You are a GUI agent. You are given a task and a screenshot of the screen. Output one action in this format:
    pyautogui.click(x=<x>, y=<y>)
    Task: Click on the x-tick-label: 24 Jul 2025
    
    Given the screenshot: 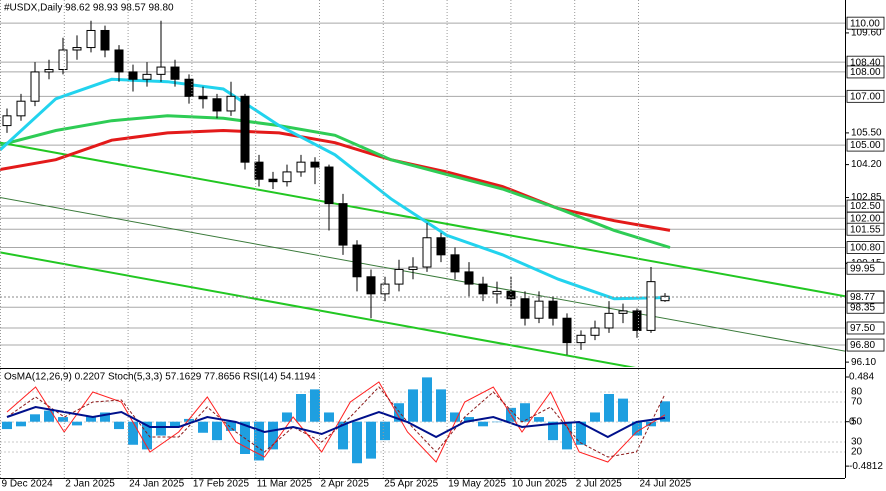 What is the action you would take?
    pyautogui.click(x=666, y=484)
    